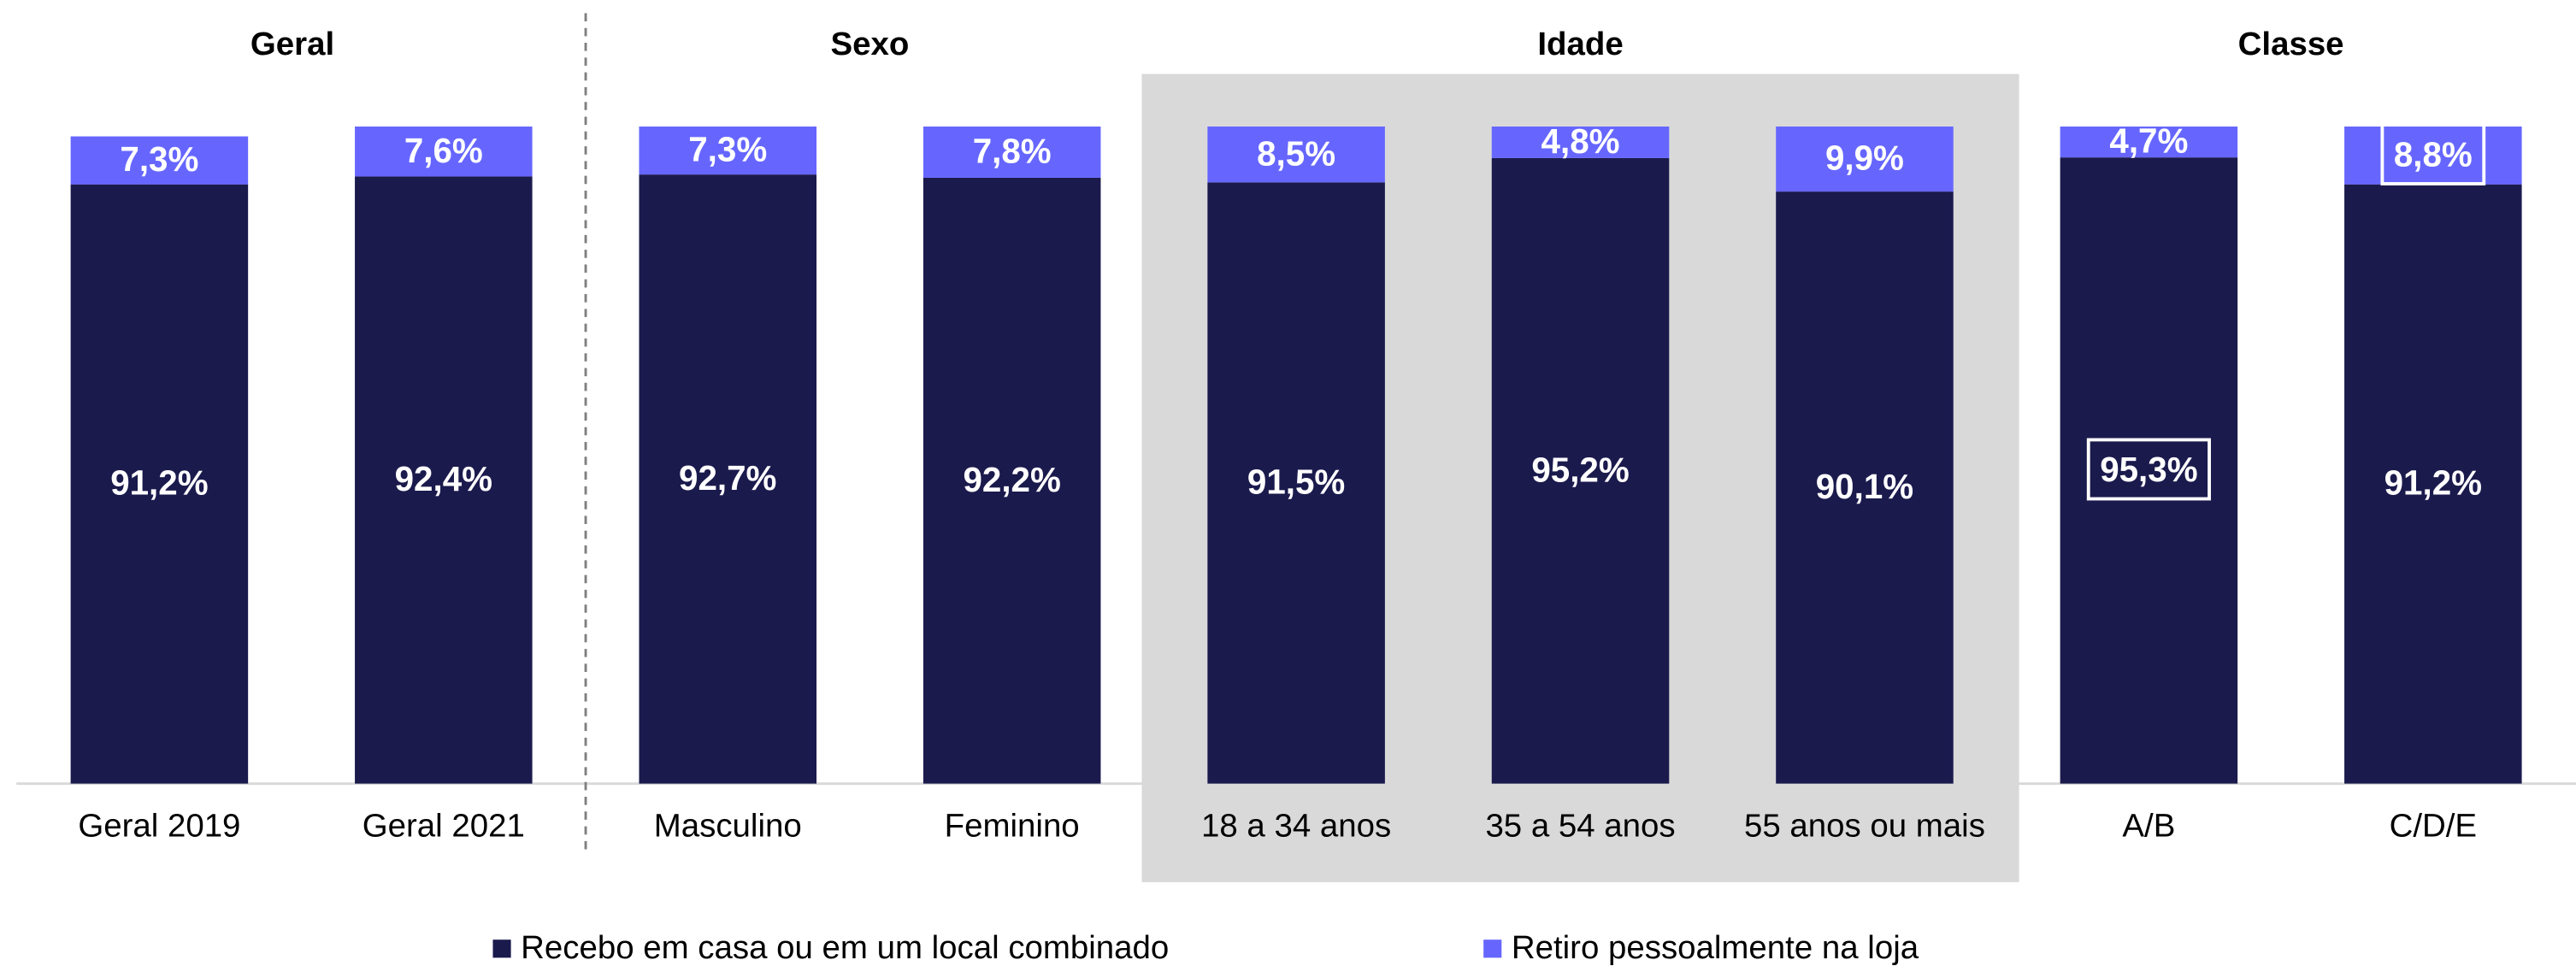 The width and height of the screenshot is (2576, 966). I want to click on data-label: 4,8%, so click(1580, 141).